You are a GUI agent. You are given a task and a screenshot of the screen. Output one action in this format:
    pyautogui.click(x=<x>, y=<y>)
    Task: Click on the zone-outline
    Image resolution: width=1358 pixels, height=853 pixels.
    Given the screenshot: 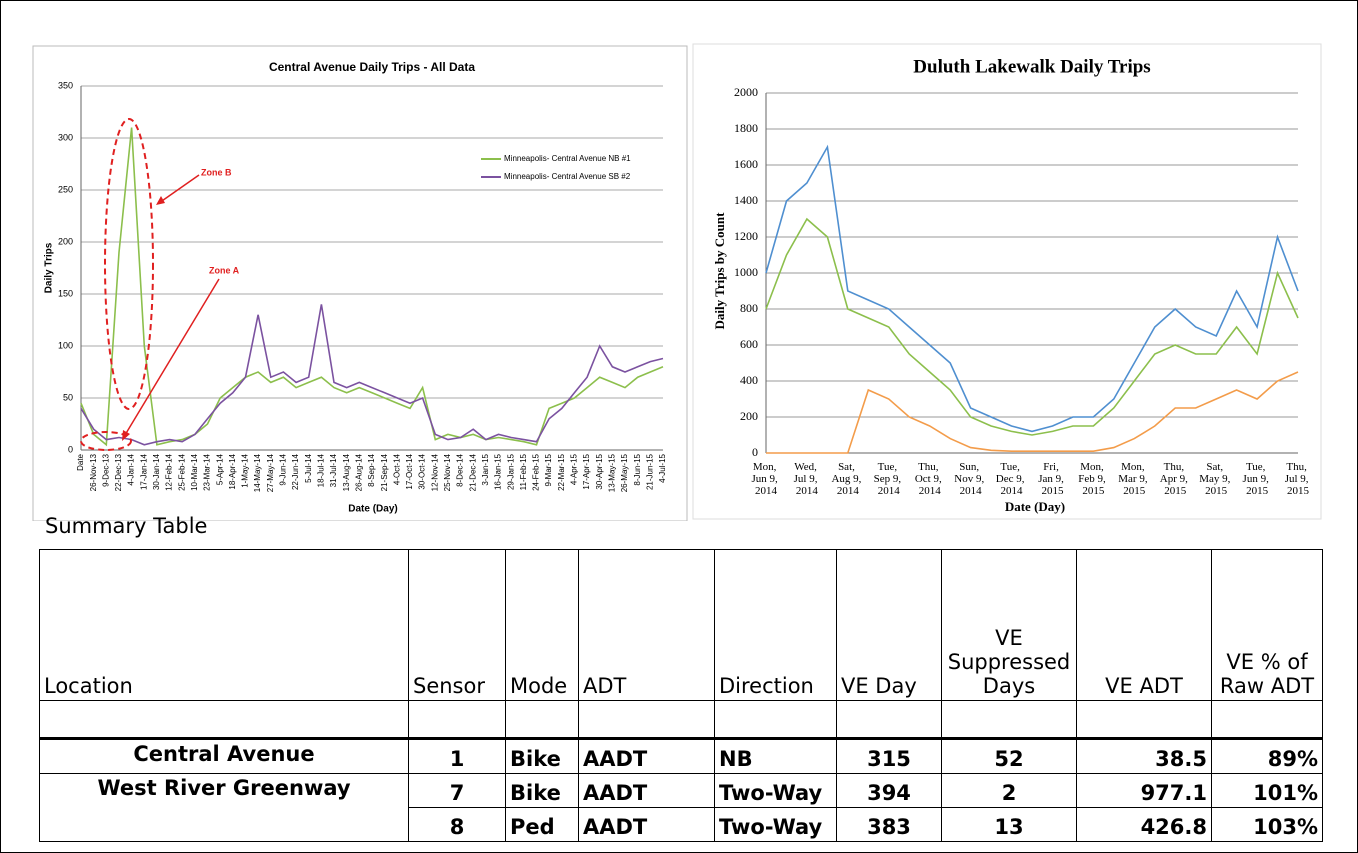 What is the action you would take?
    pyautogui.click(x=129, y=264)
    